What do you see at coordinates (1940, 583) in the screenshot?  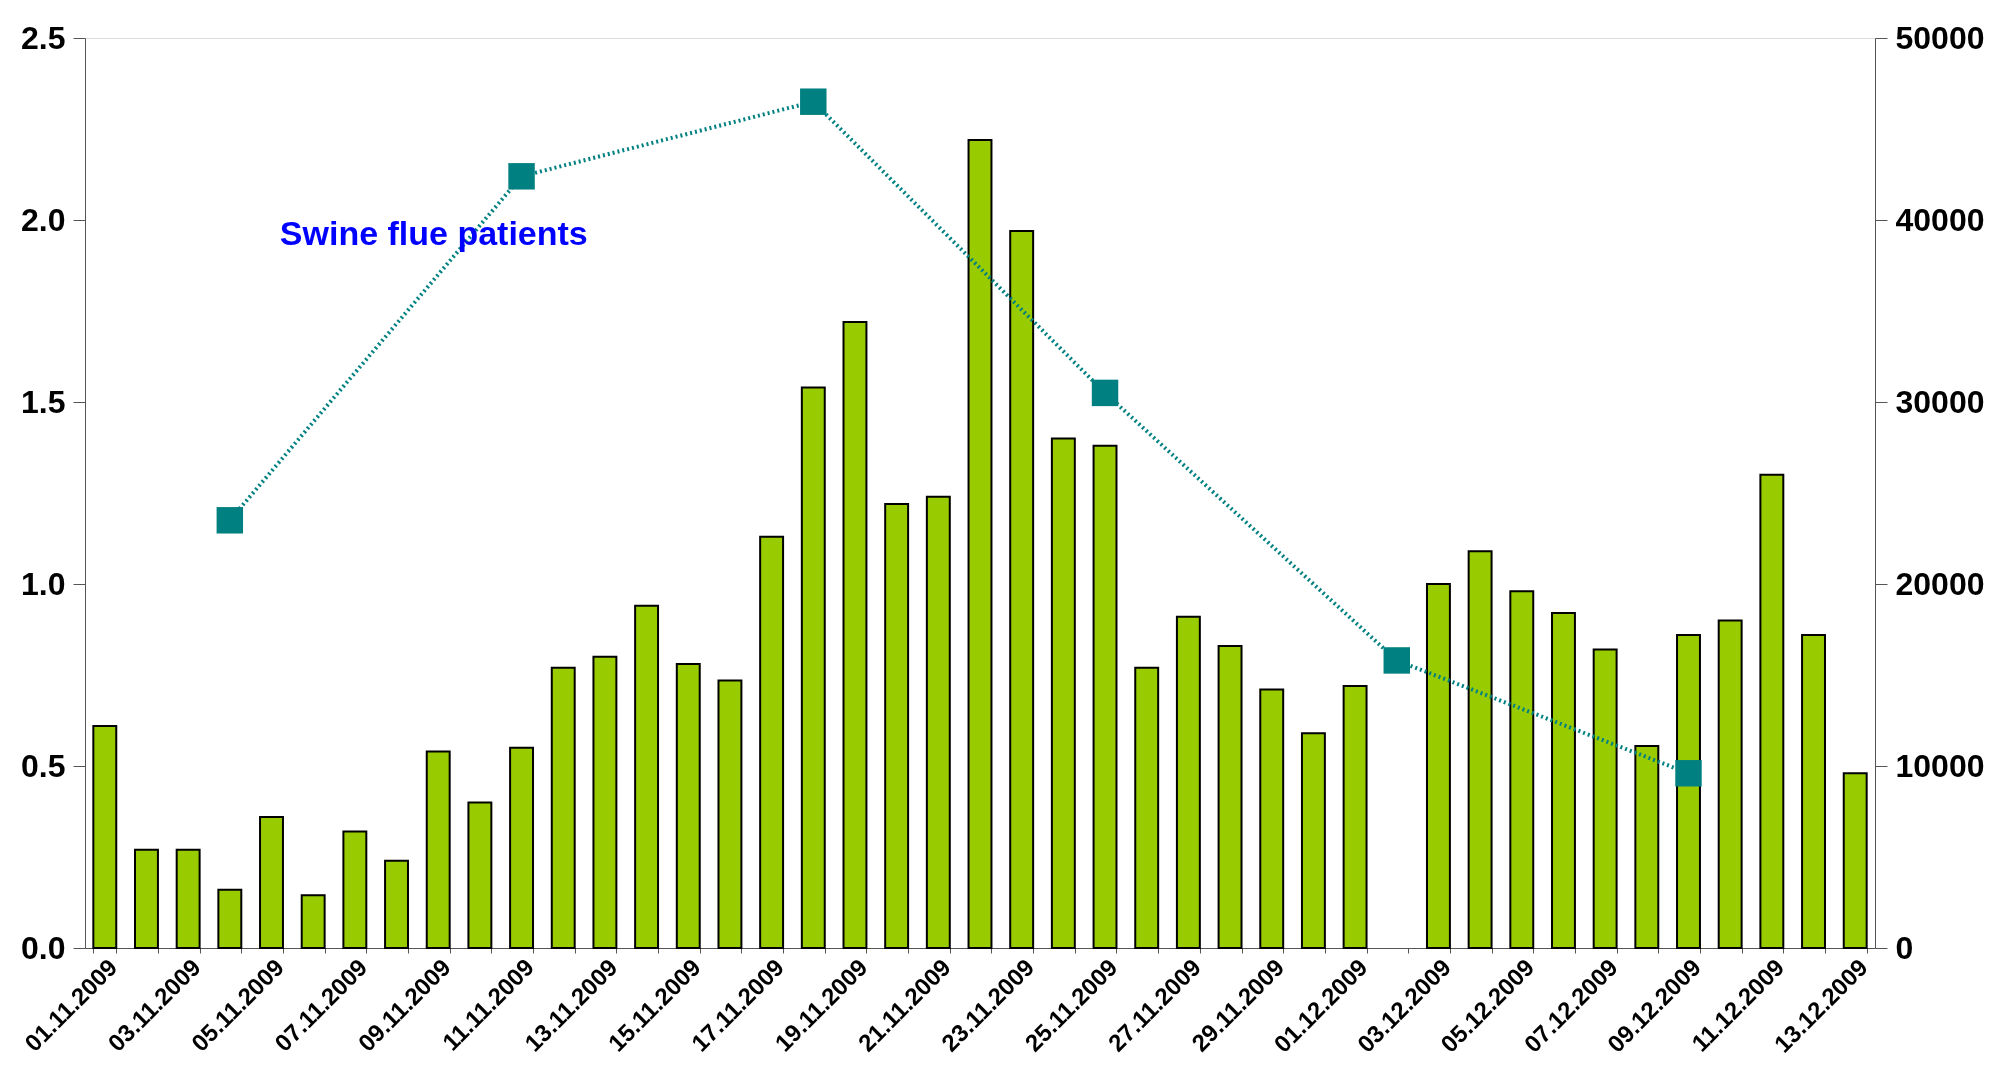 I see `y2-tick-label: 20000` at bounding box center [1940, 583].